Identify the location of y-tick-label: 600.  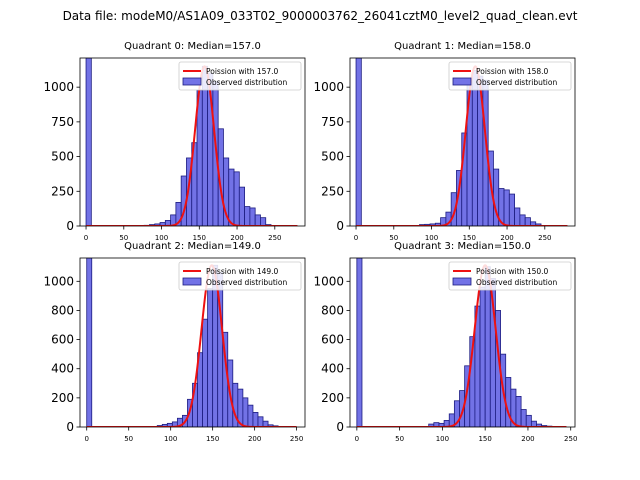
(332, 340).